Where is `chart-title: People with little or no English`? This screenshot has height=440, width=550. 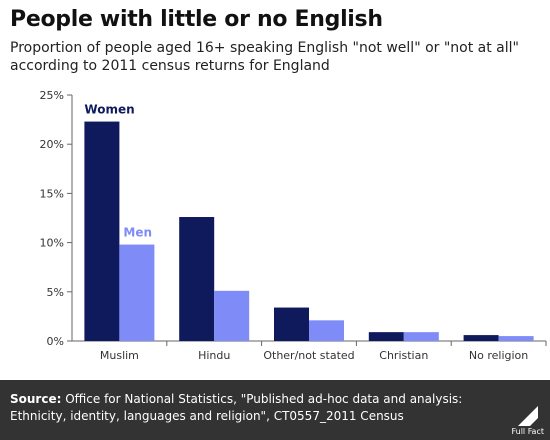
chart-title: People with little or no English is located at coordinates (196, 19).